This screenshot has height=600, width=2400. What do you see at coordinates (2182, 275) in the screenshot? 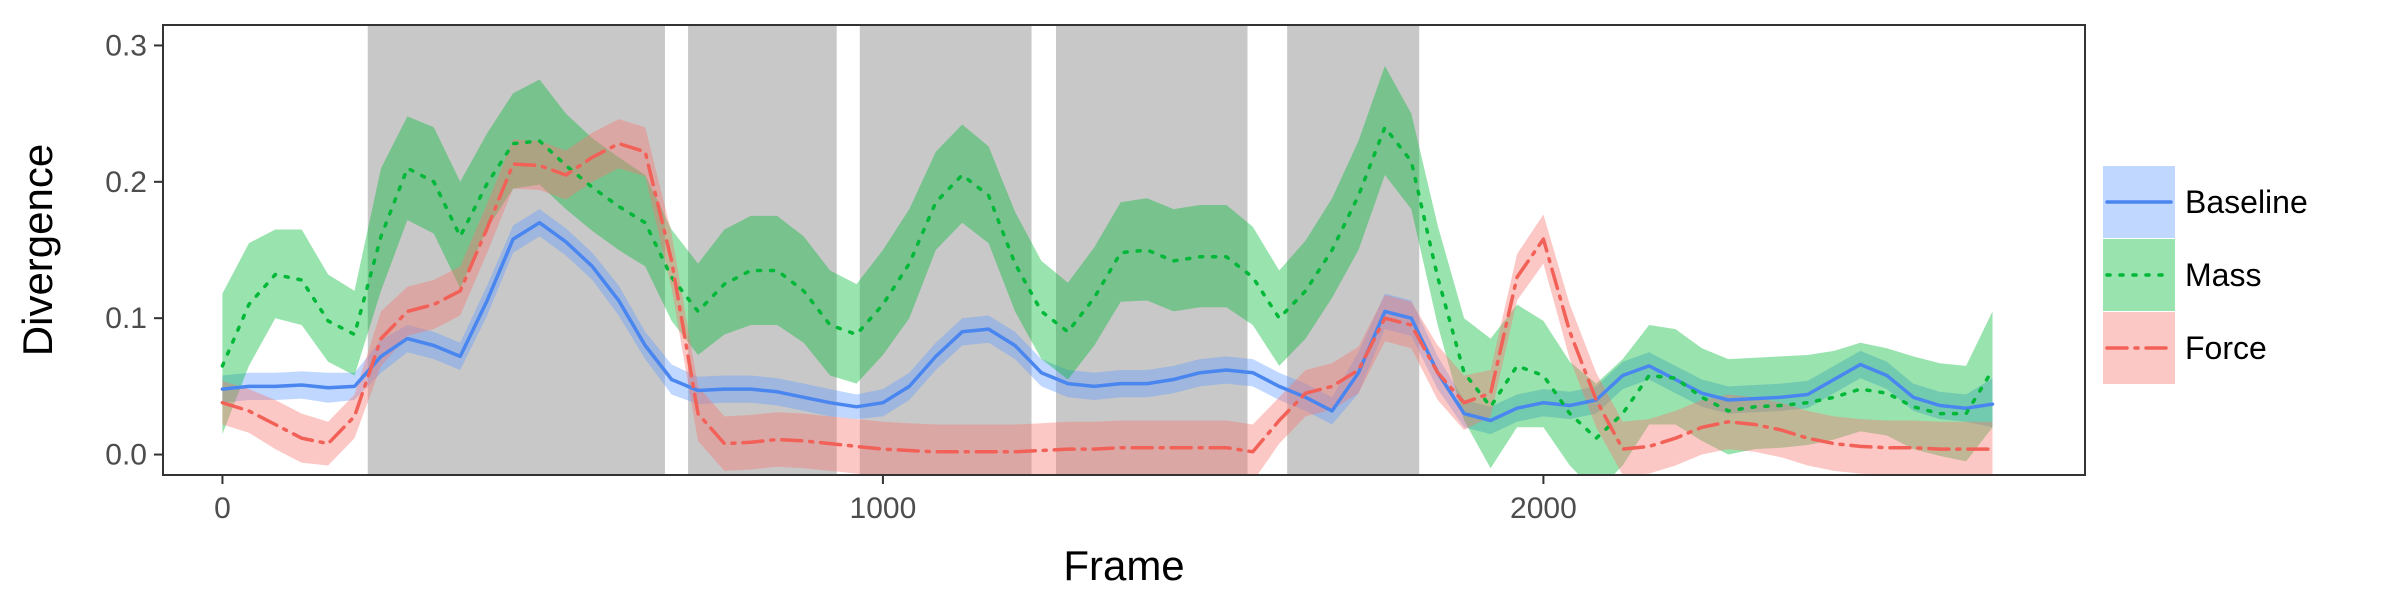
I see `legend-item-mass: Mass` at bounding box center [2182, 275].